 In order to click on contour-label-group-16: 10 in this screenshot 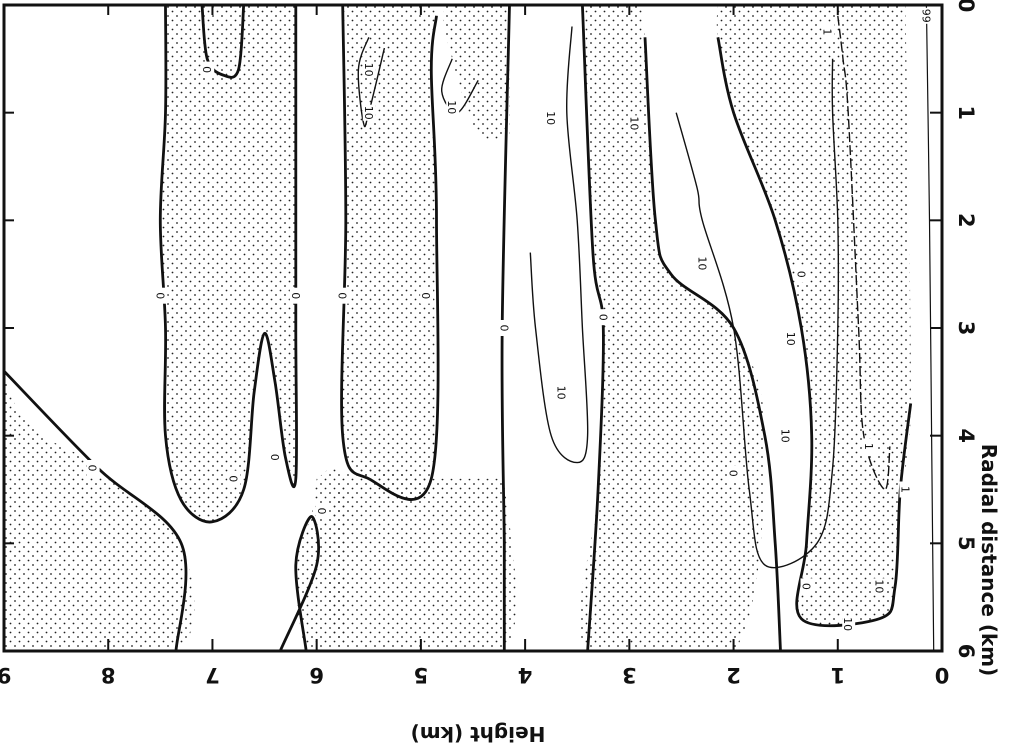, I will do `click(369, 69)`.